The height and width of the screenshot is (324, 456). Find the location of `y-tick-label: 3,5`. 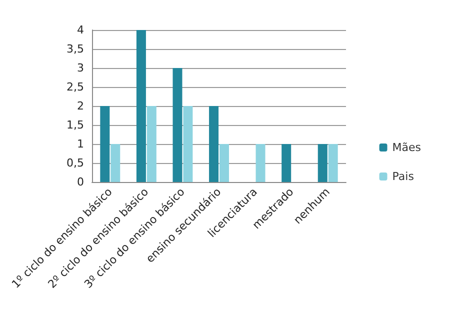

y-tick-label: 3,5 is located at coordinates (75, 49).